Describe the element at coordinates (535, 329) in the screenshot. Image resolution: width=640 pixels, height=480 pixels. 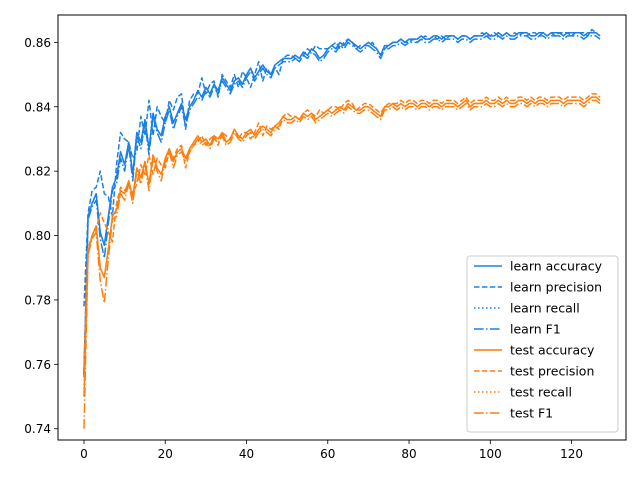
I see `legend-label: learn F1` at that location.